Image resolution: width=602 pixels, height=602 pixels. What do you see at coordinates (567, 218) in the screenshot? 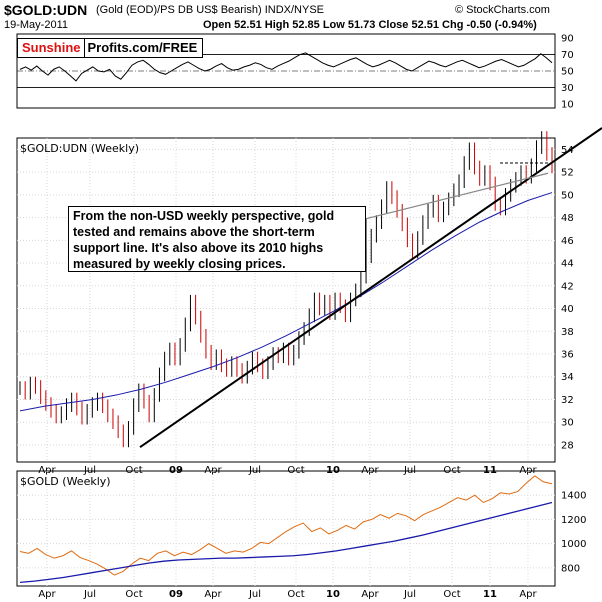
I see `tick-label-y-1-10: 48` at bounding box center [567, 218].